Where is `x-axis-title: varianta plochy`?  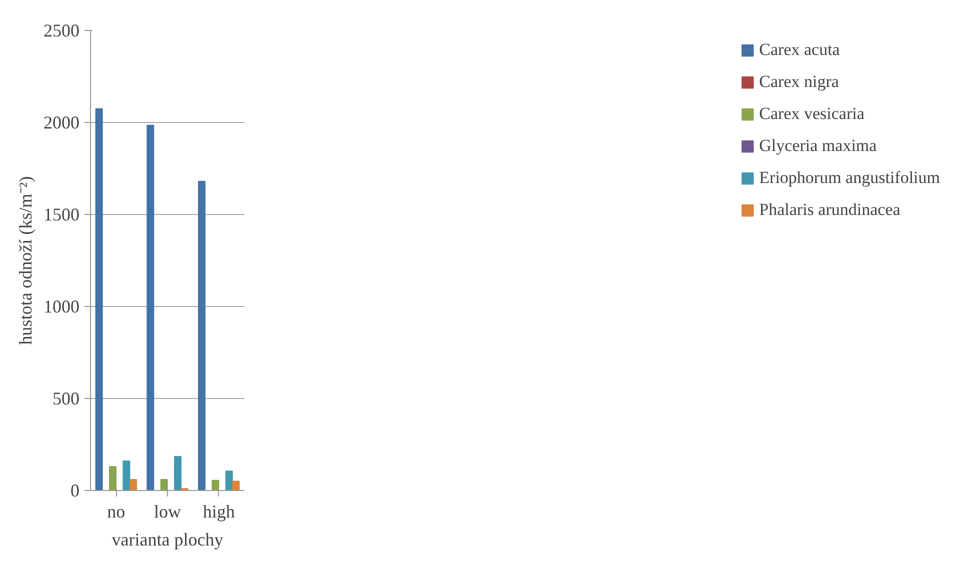
x-axis-title: varianta plochy is located at coordinates (168, 540).